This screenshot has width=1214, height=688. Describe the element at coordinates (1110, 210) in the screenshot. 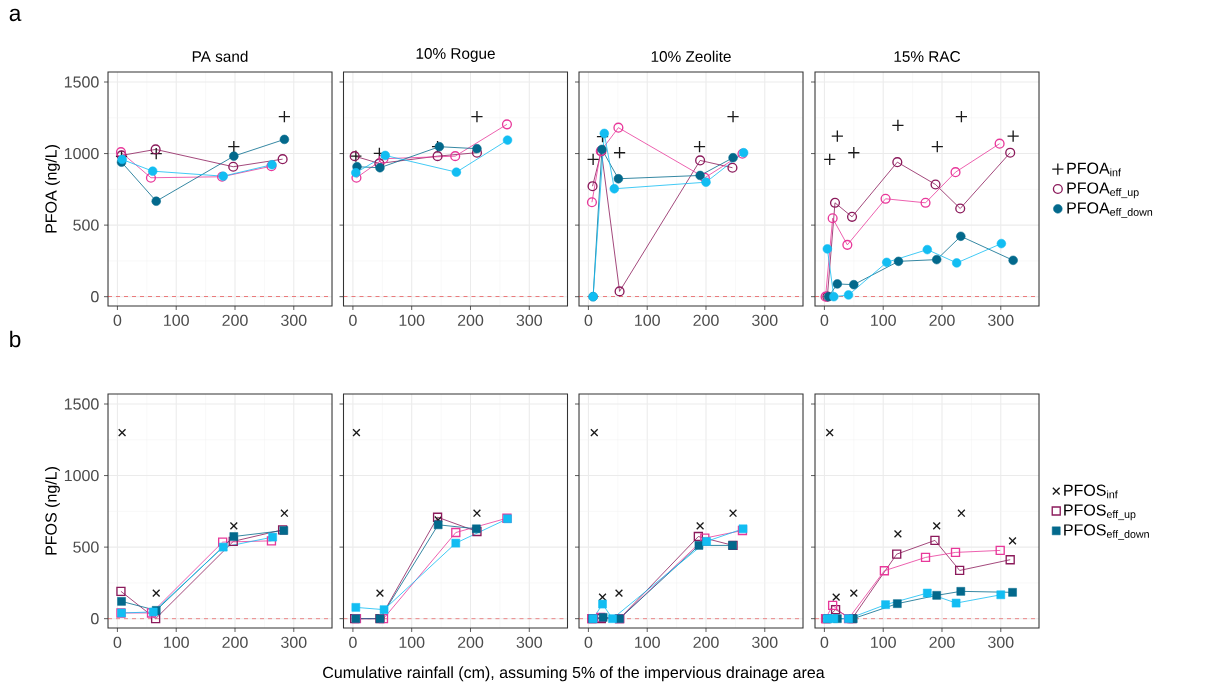

I see `legend-label: PFOA$_{eff_down}$` at that location.